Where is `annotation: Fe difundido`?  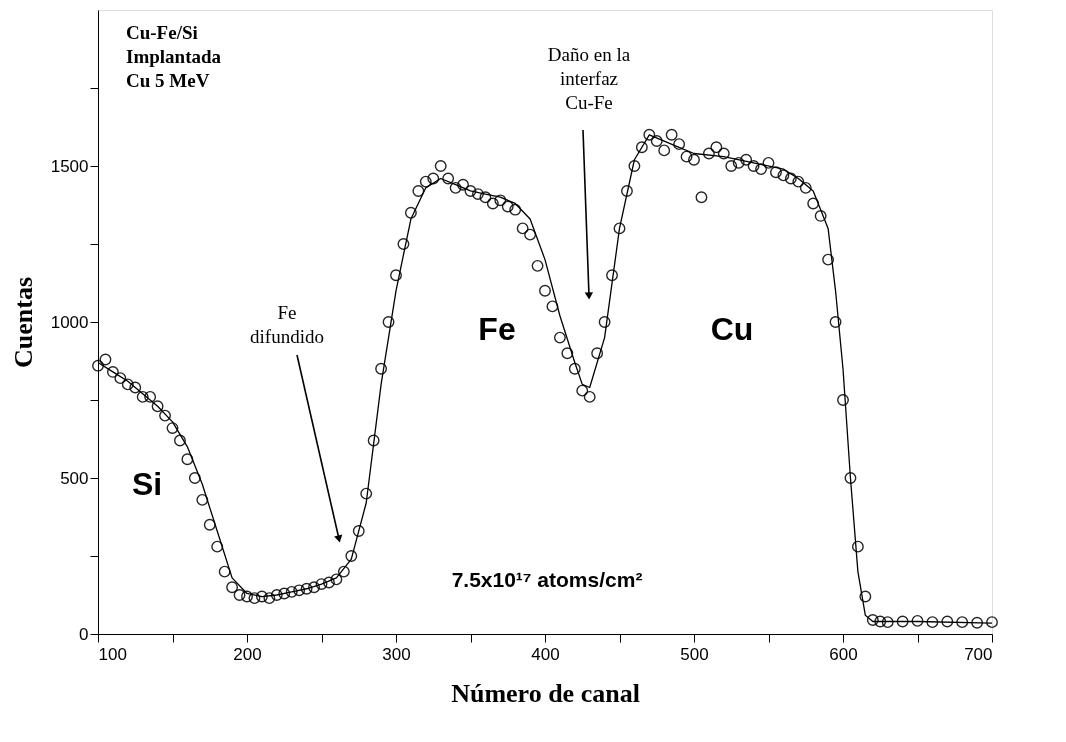
annotation: Fe difundido is located at coordinates (287, 324).